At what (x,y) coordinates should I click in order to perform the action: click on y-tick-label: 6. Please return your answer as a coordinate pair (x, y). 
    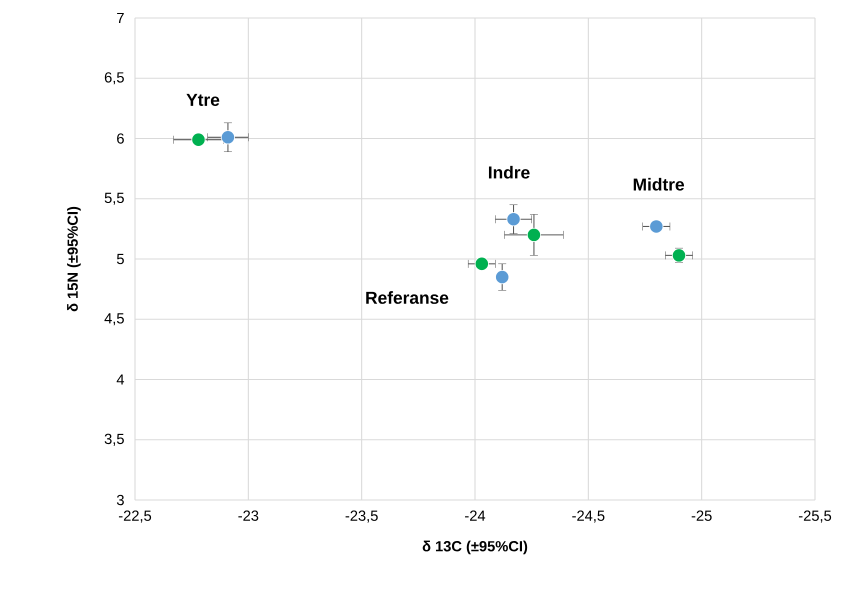
    Looking at the image, I should click on (120, 138).